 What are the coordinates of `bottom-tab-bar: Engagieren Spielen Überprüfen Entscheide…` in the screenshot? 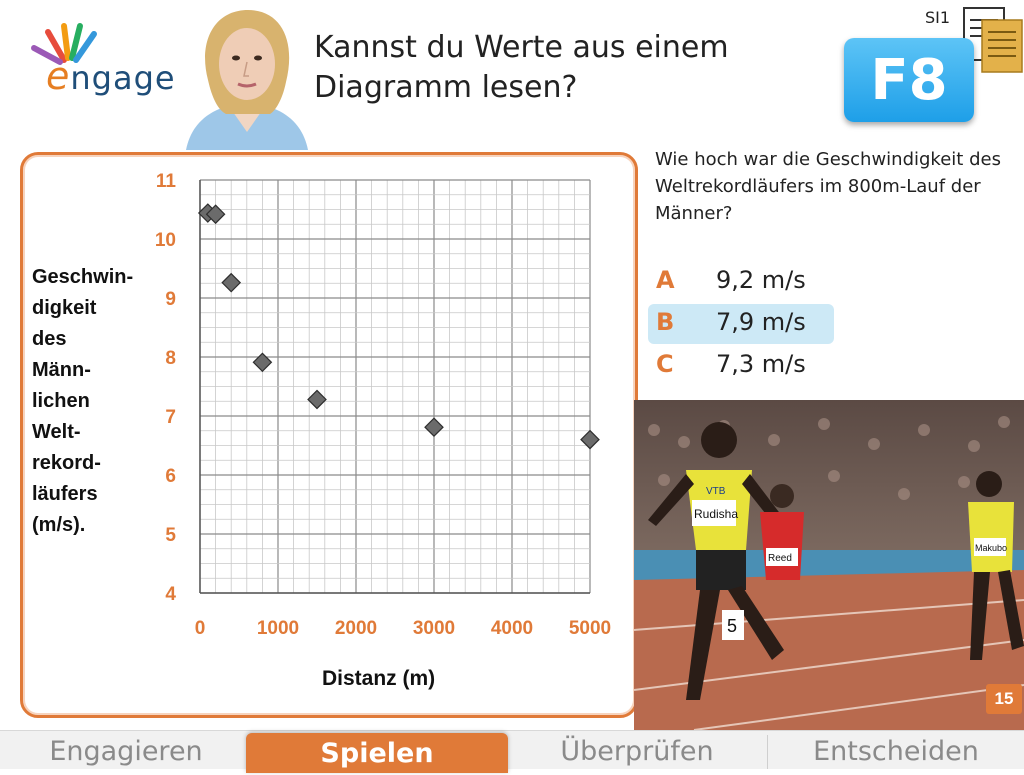 It's located at (512, 751).